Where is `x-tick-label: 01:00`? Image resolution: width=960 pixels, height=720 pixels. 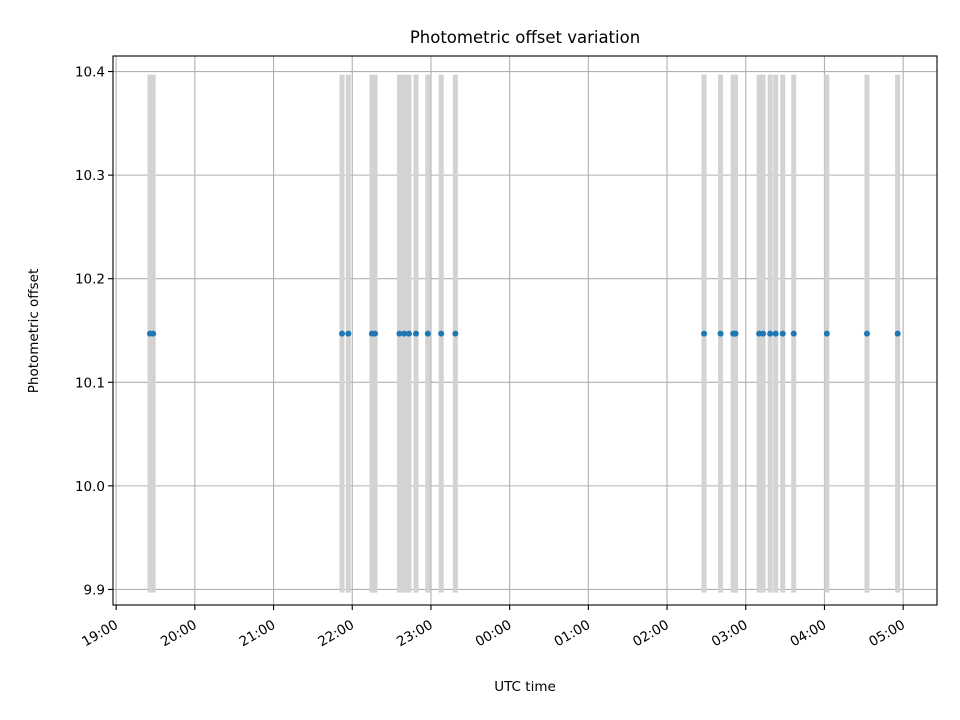
x-tick-label: 01:00 is located at coordinates (572, 633).